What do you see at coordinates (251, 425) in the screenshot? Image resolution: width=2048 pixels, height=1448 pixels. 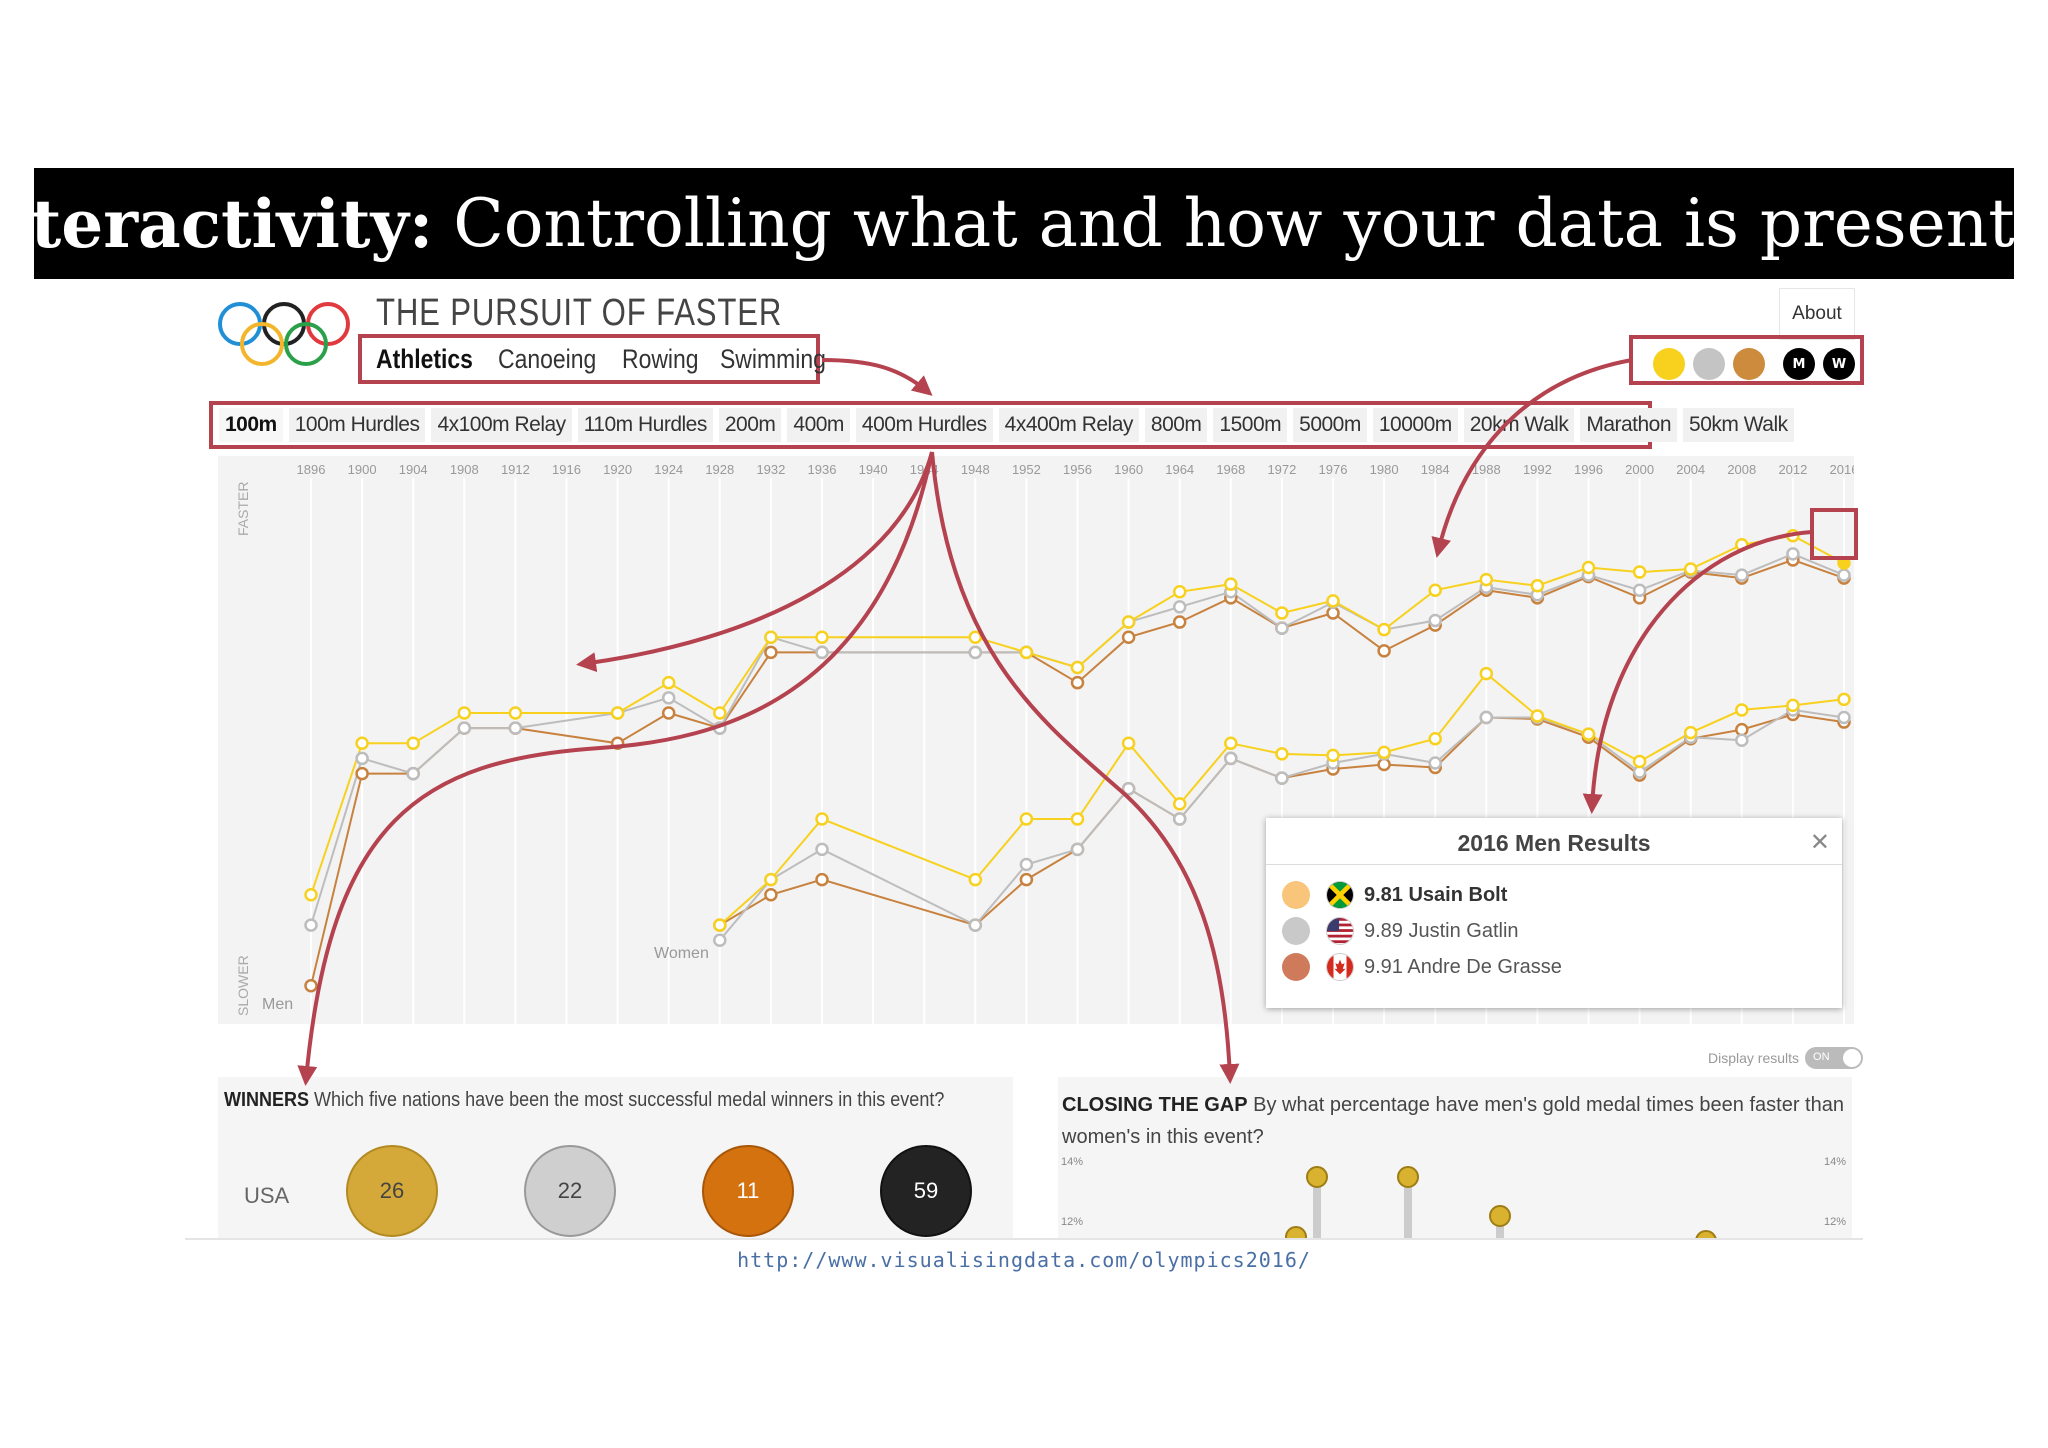 I see `event-tab-100m: 100m` at bounding box center [251, 425].